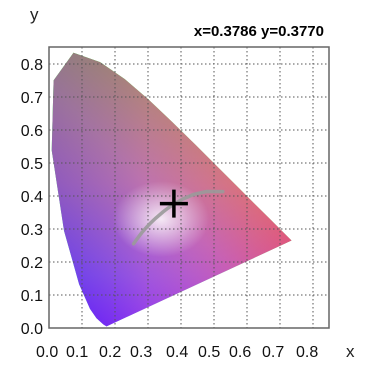 The width and height of the screenshot is (365, 367). What do you see at coordinates (34, 14) in the screenshot?
I see `y-axis-label: y` at bounding box center [34, 14].